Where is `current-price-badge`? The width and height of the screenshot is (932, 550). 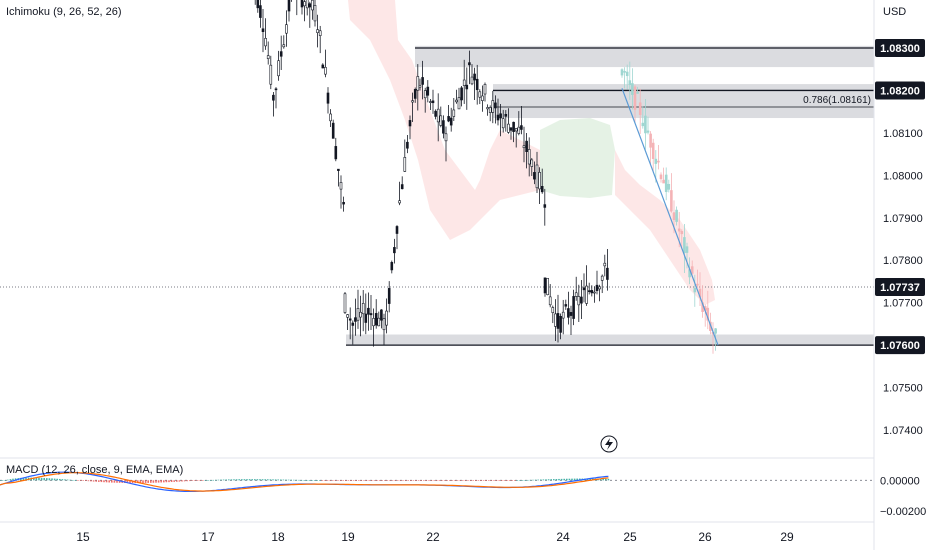
current-price-badge is located at coordinates (900, 286).